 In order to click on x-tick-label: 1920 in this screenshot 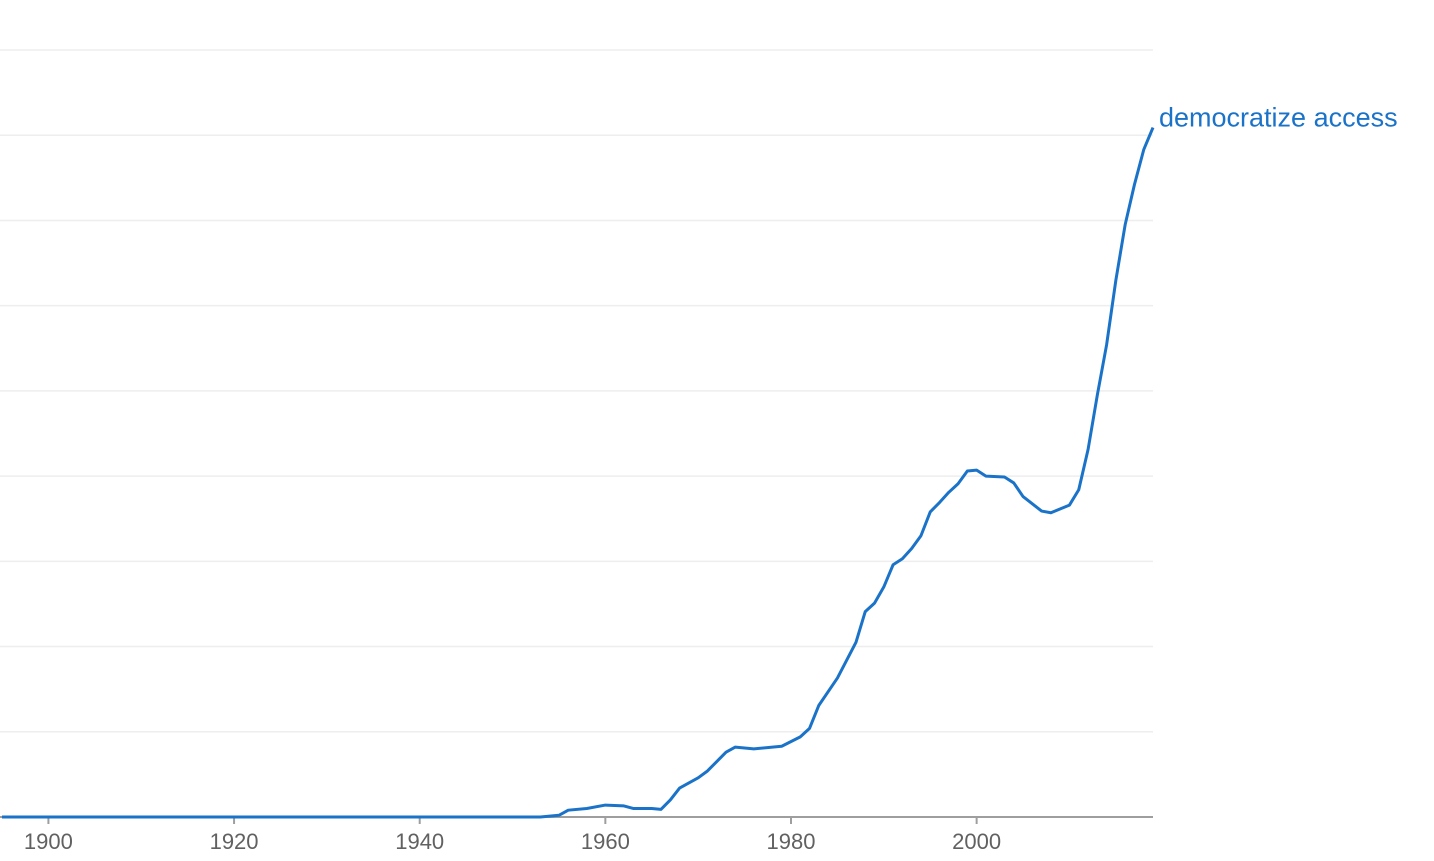, I will do `click(234, 841)`.